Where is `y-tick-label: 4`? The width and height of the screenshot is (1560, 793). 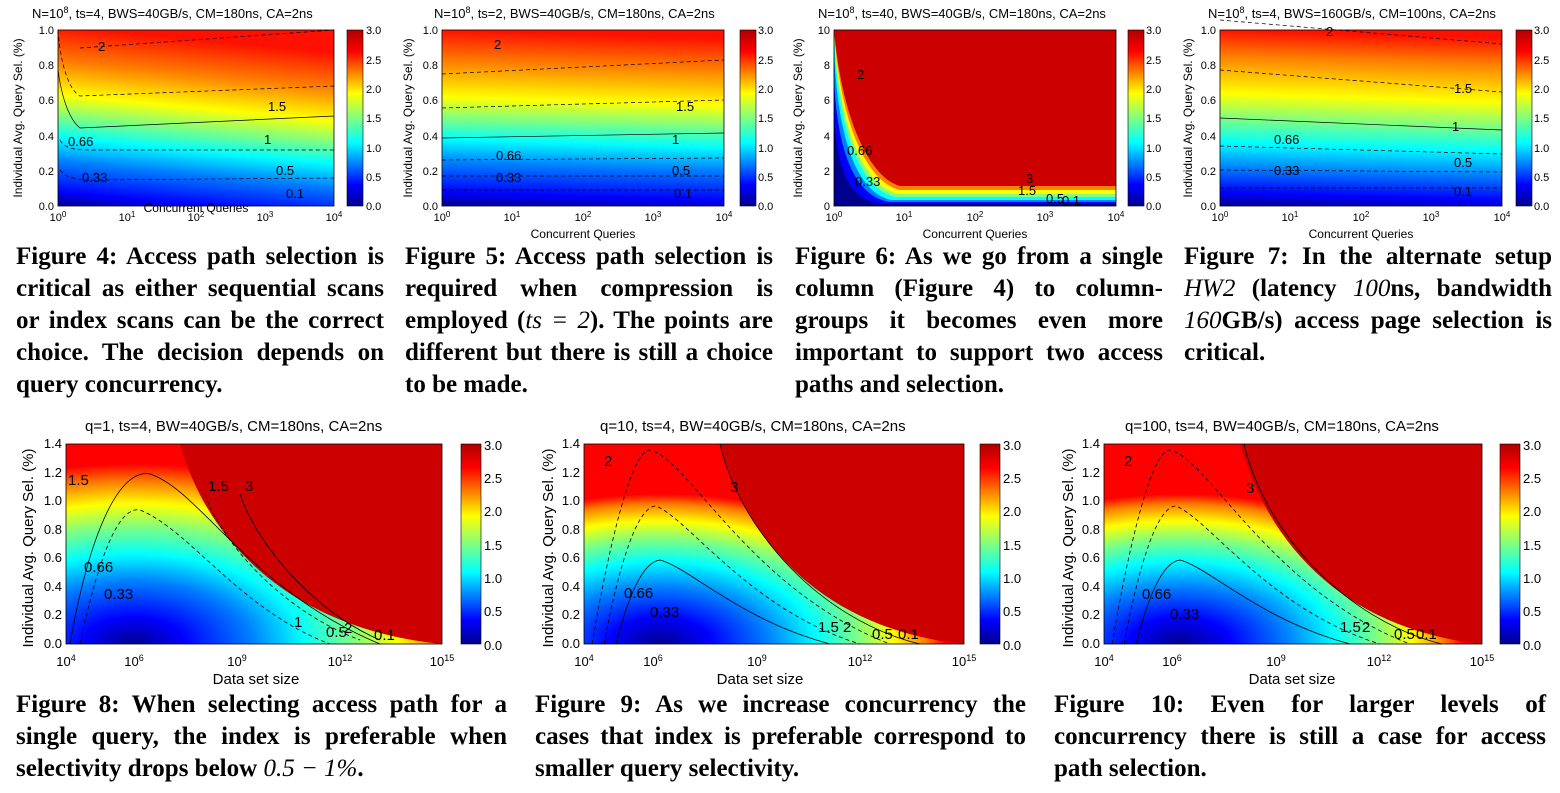 y-tick-label: 4 is located at coordinates (827, 137).